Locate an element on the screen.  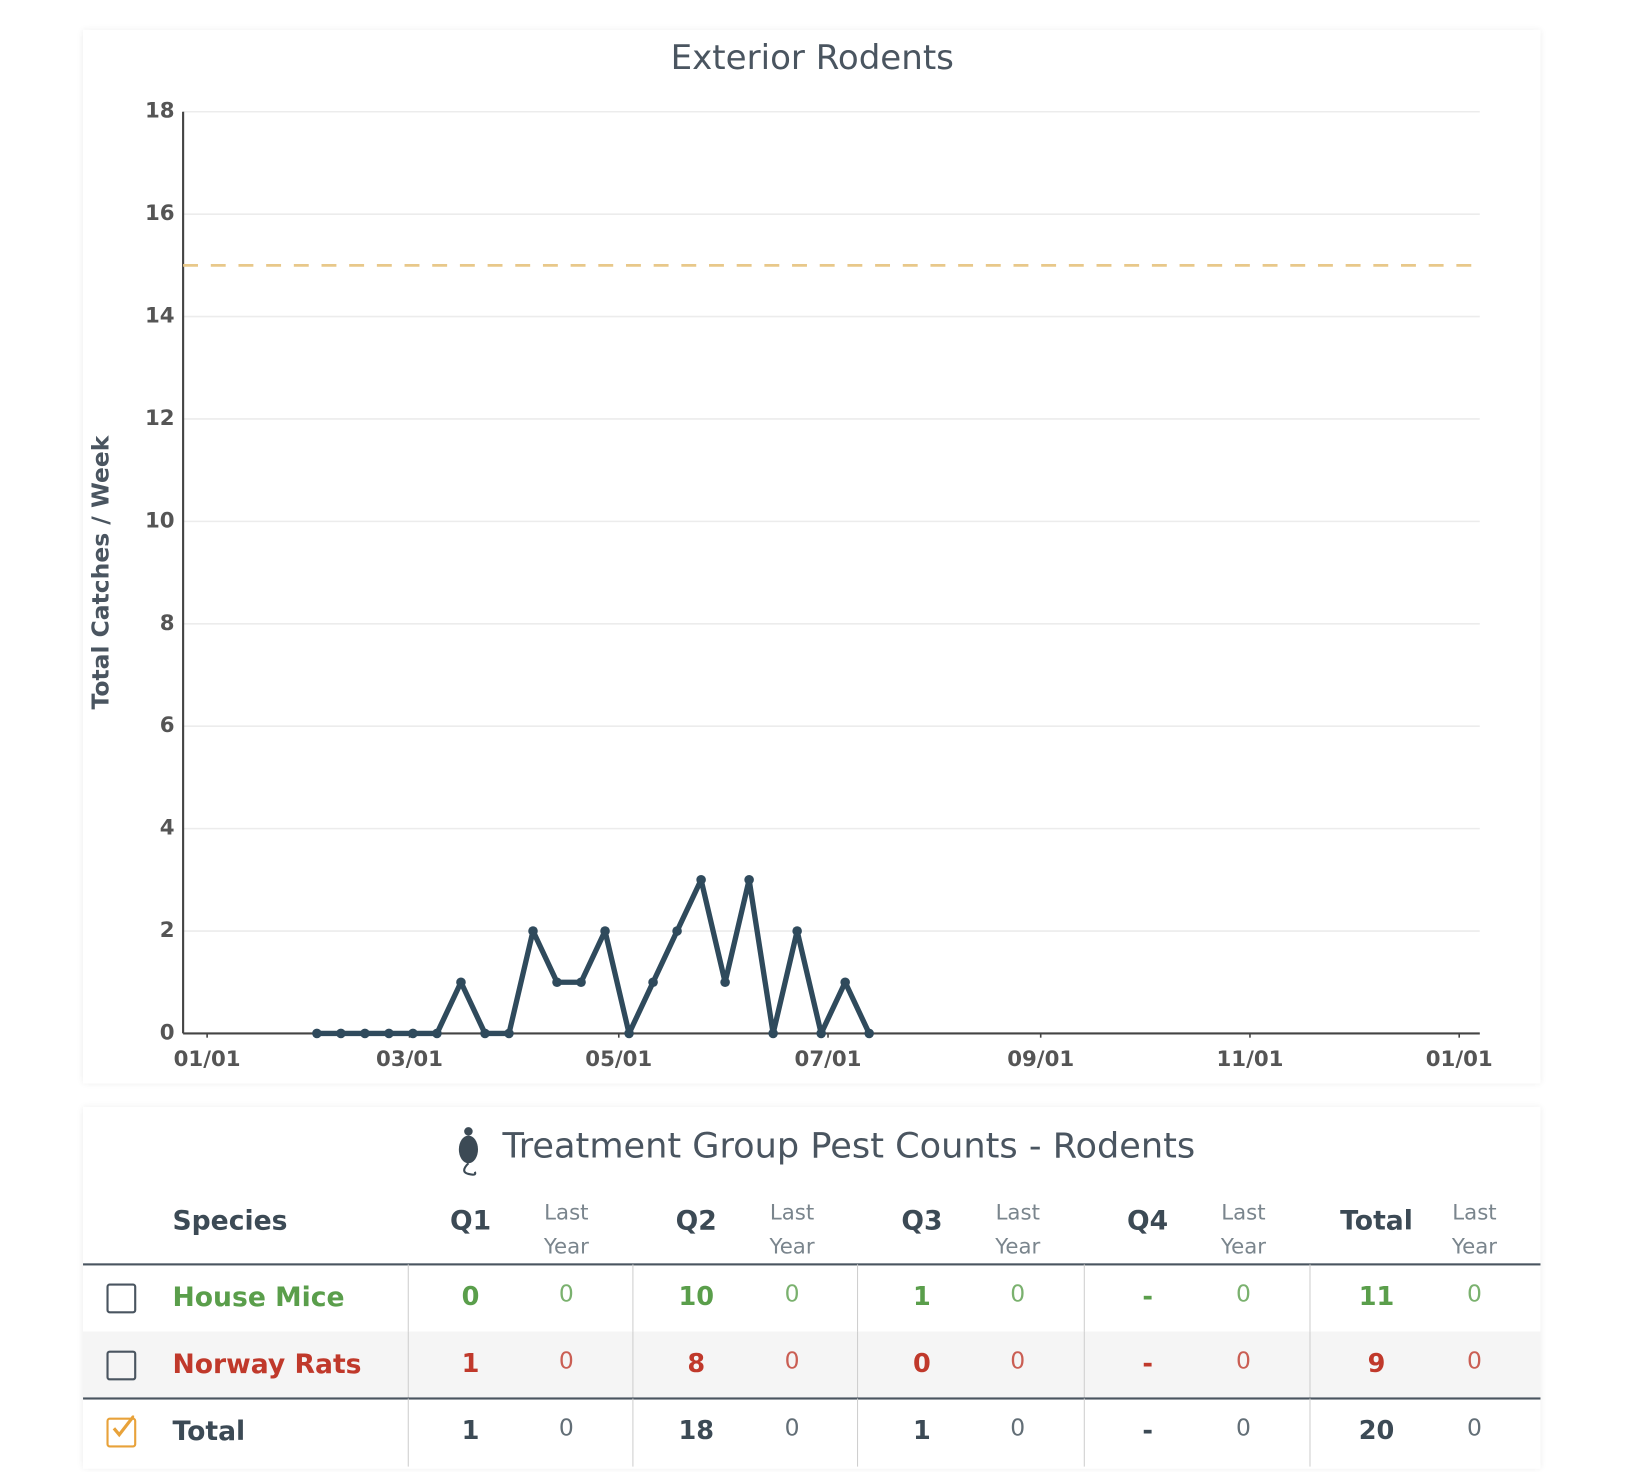
cell: 18 is located at coordinates (696, 1430).